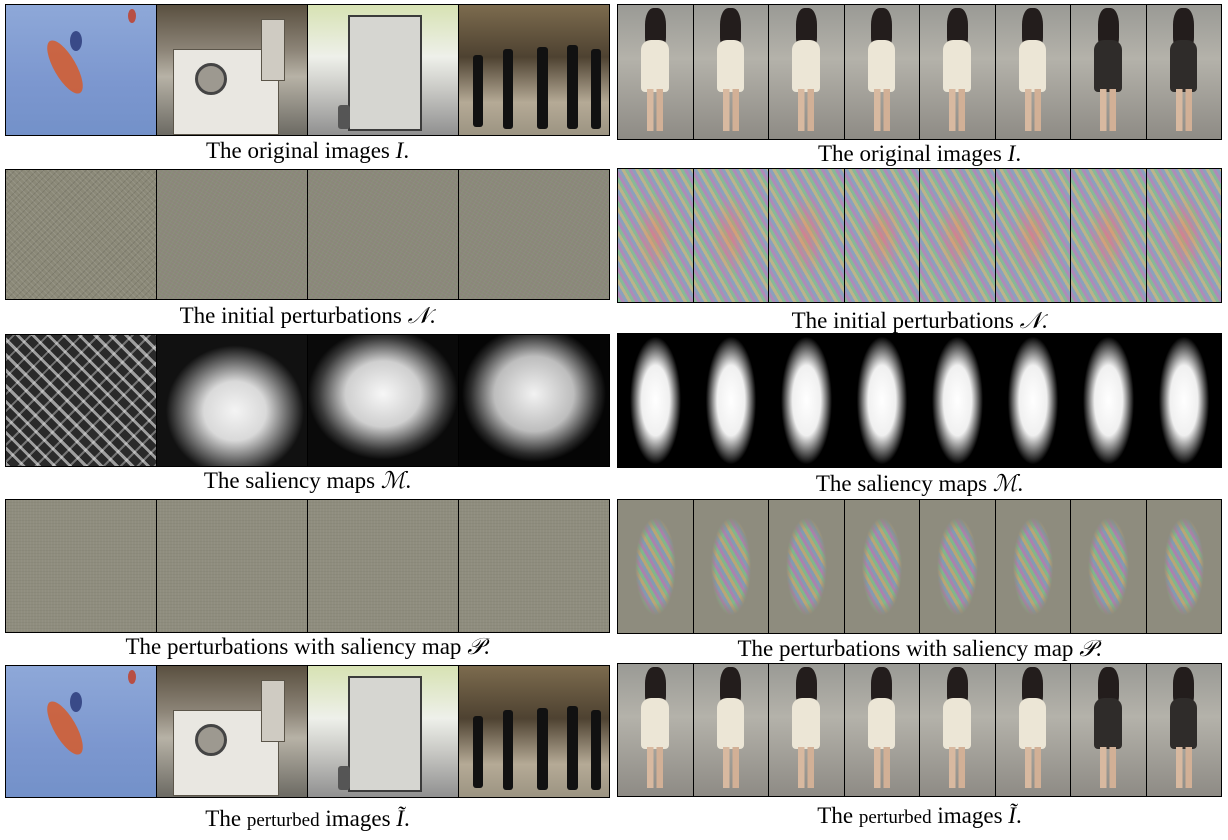 The image size is (1228, 840). I want to click on right-perturbed-images-strip, so click(919, 730).